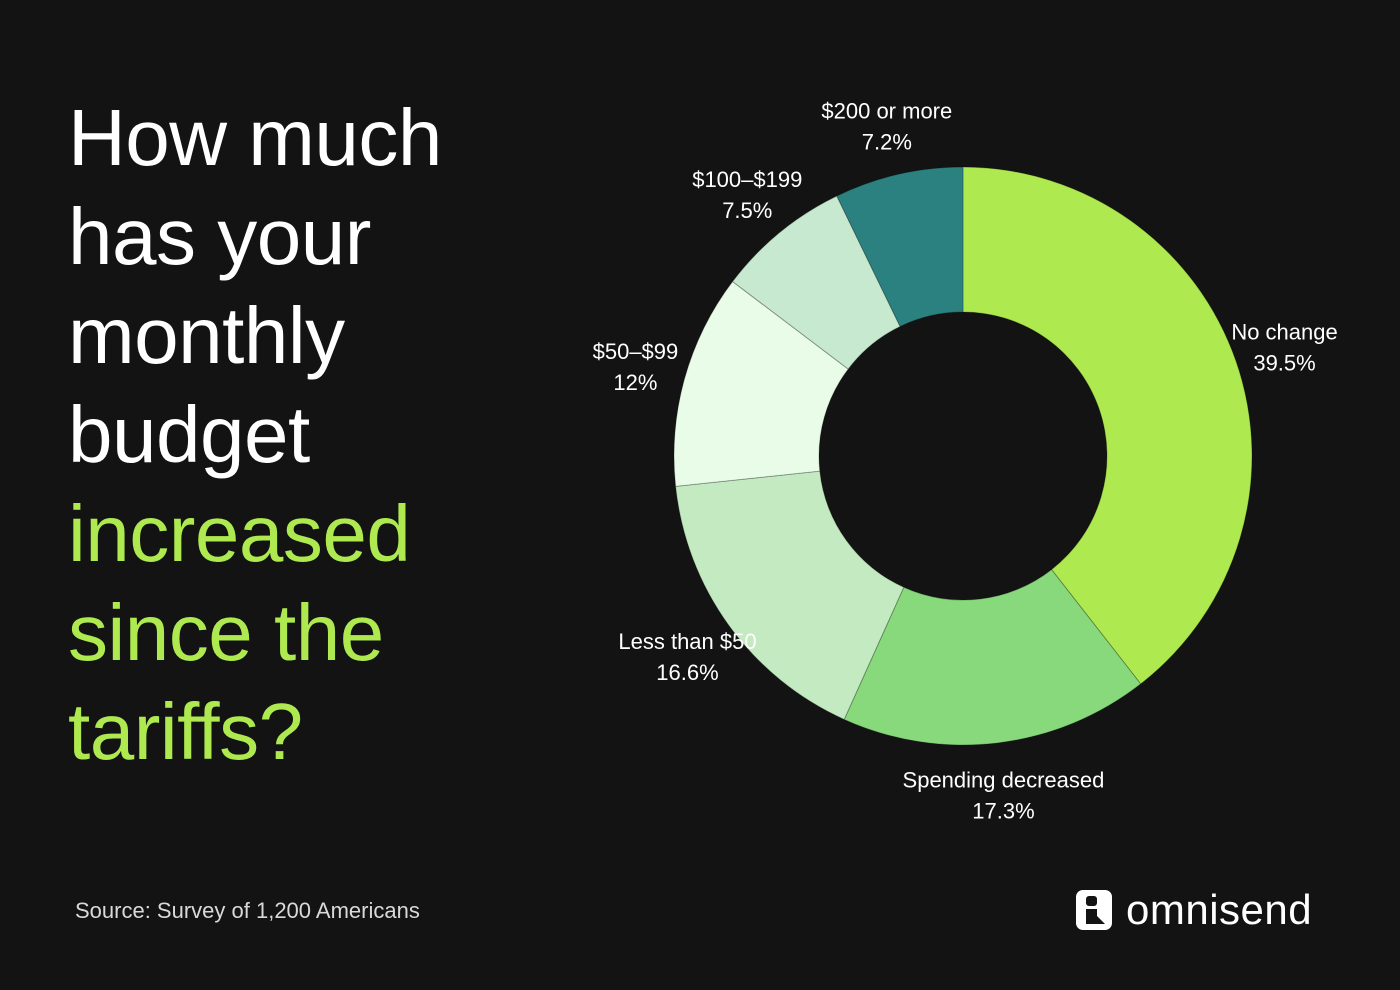 The image size is (1400, 990). I want to click on slice-label: $200 or more 7.2%, so click(886, 127).